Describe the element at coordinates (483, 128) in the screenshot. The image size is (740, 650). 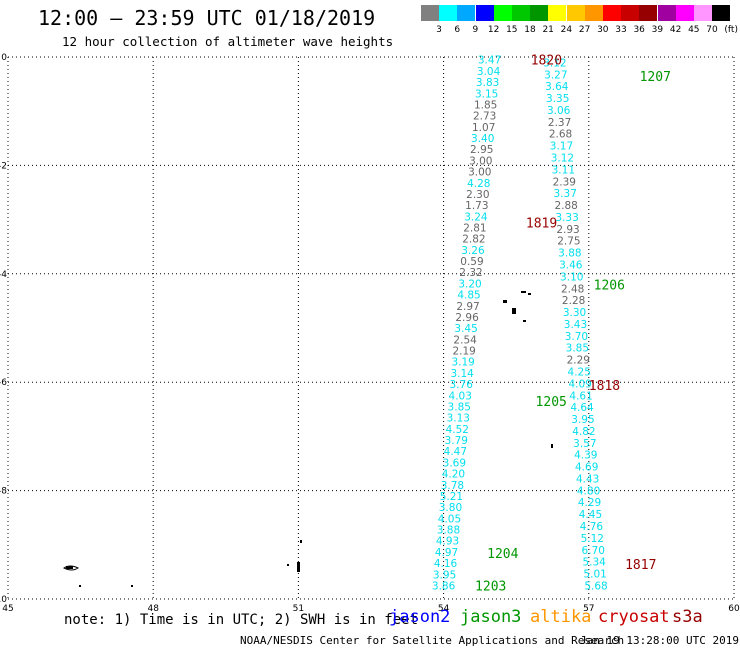
I see `wave-height-value: 1.07` at that location.